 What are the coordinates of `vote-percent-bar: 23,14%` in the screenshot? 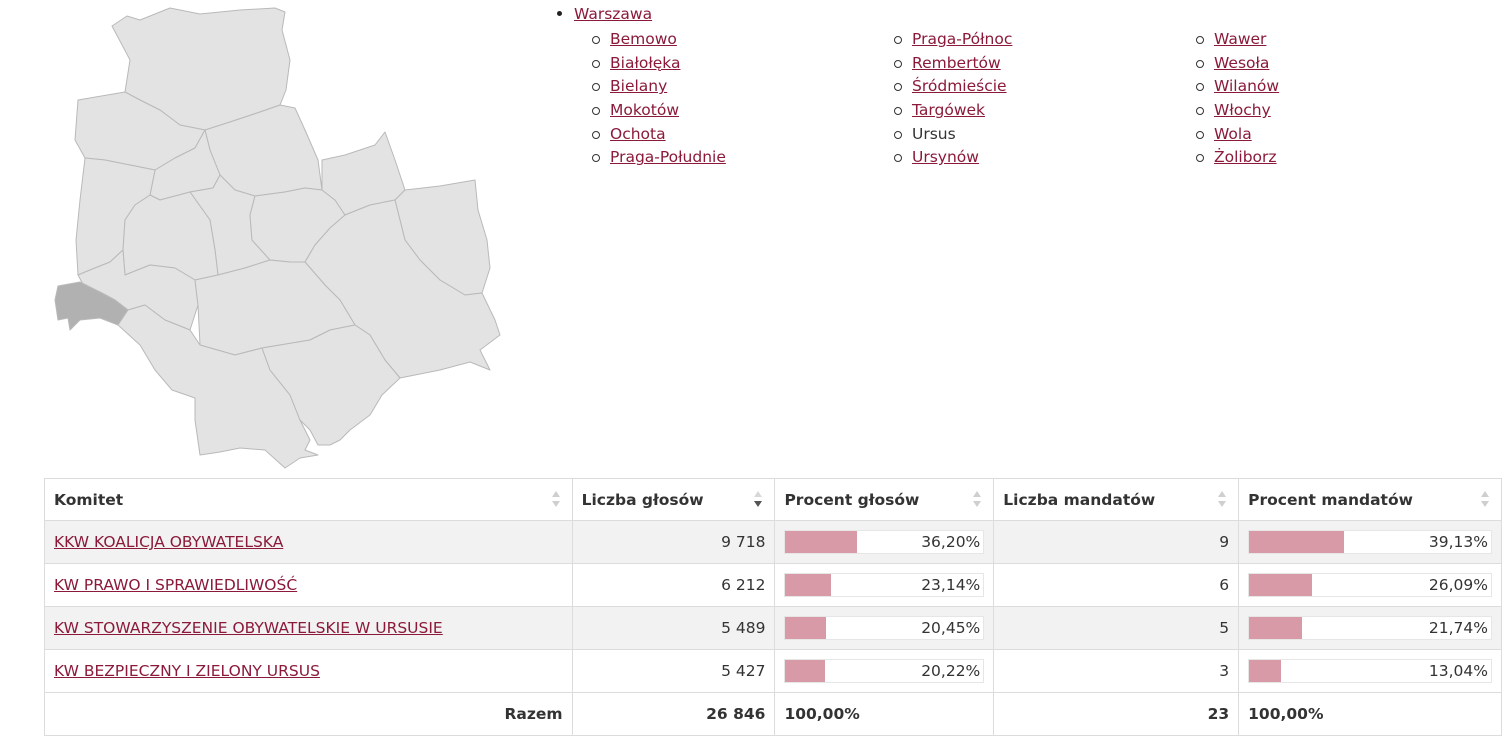 It's located at (884, 585).